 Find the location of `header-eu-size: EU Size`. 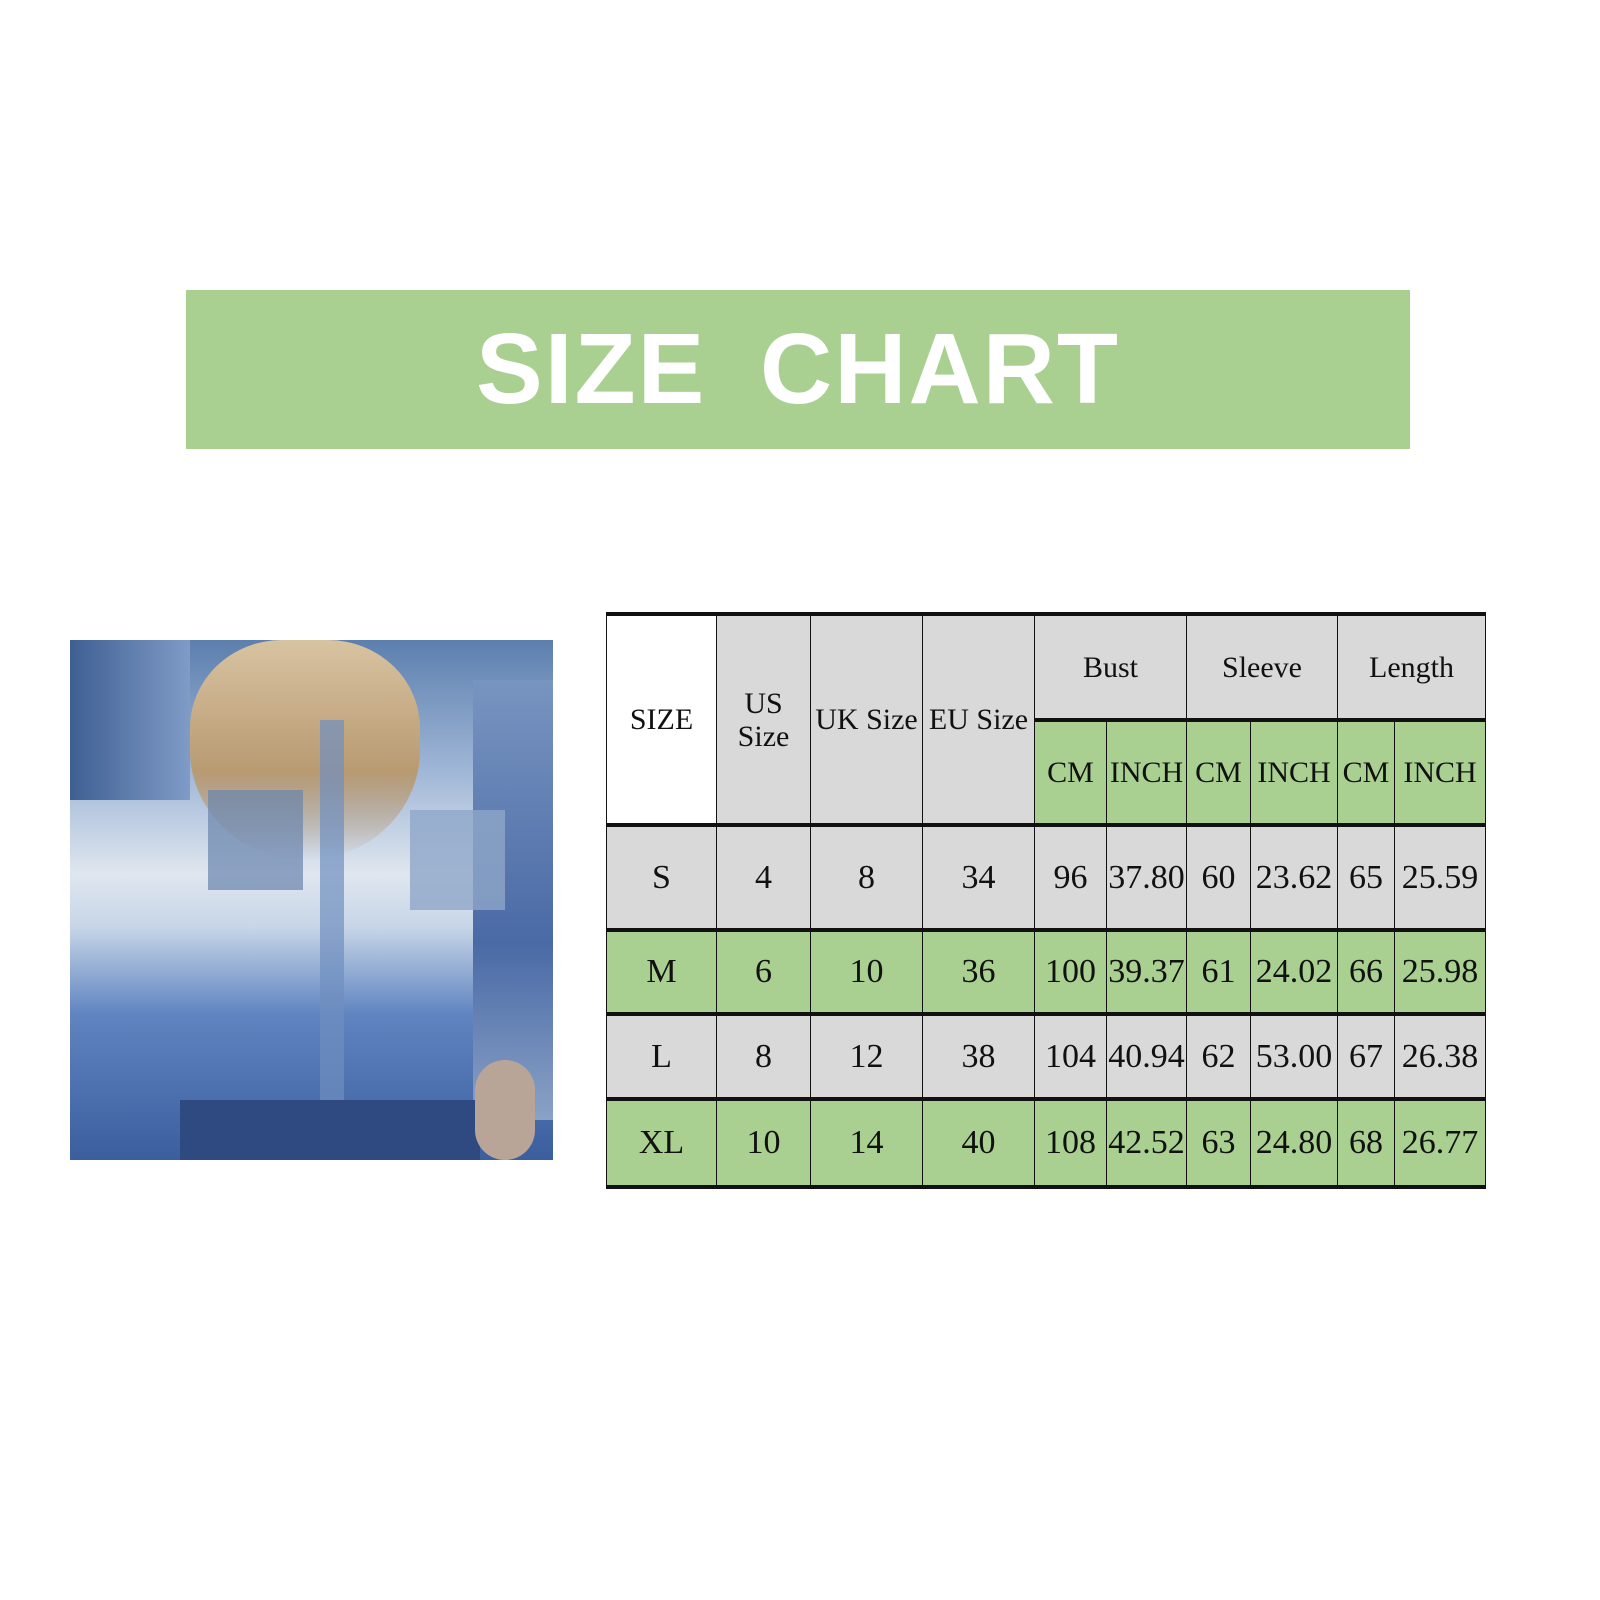

header-eu-size: EU Size is located at coordinates (978, 719).